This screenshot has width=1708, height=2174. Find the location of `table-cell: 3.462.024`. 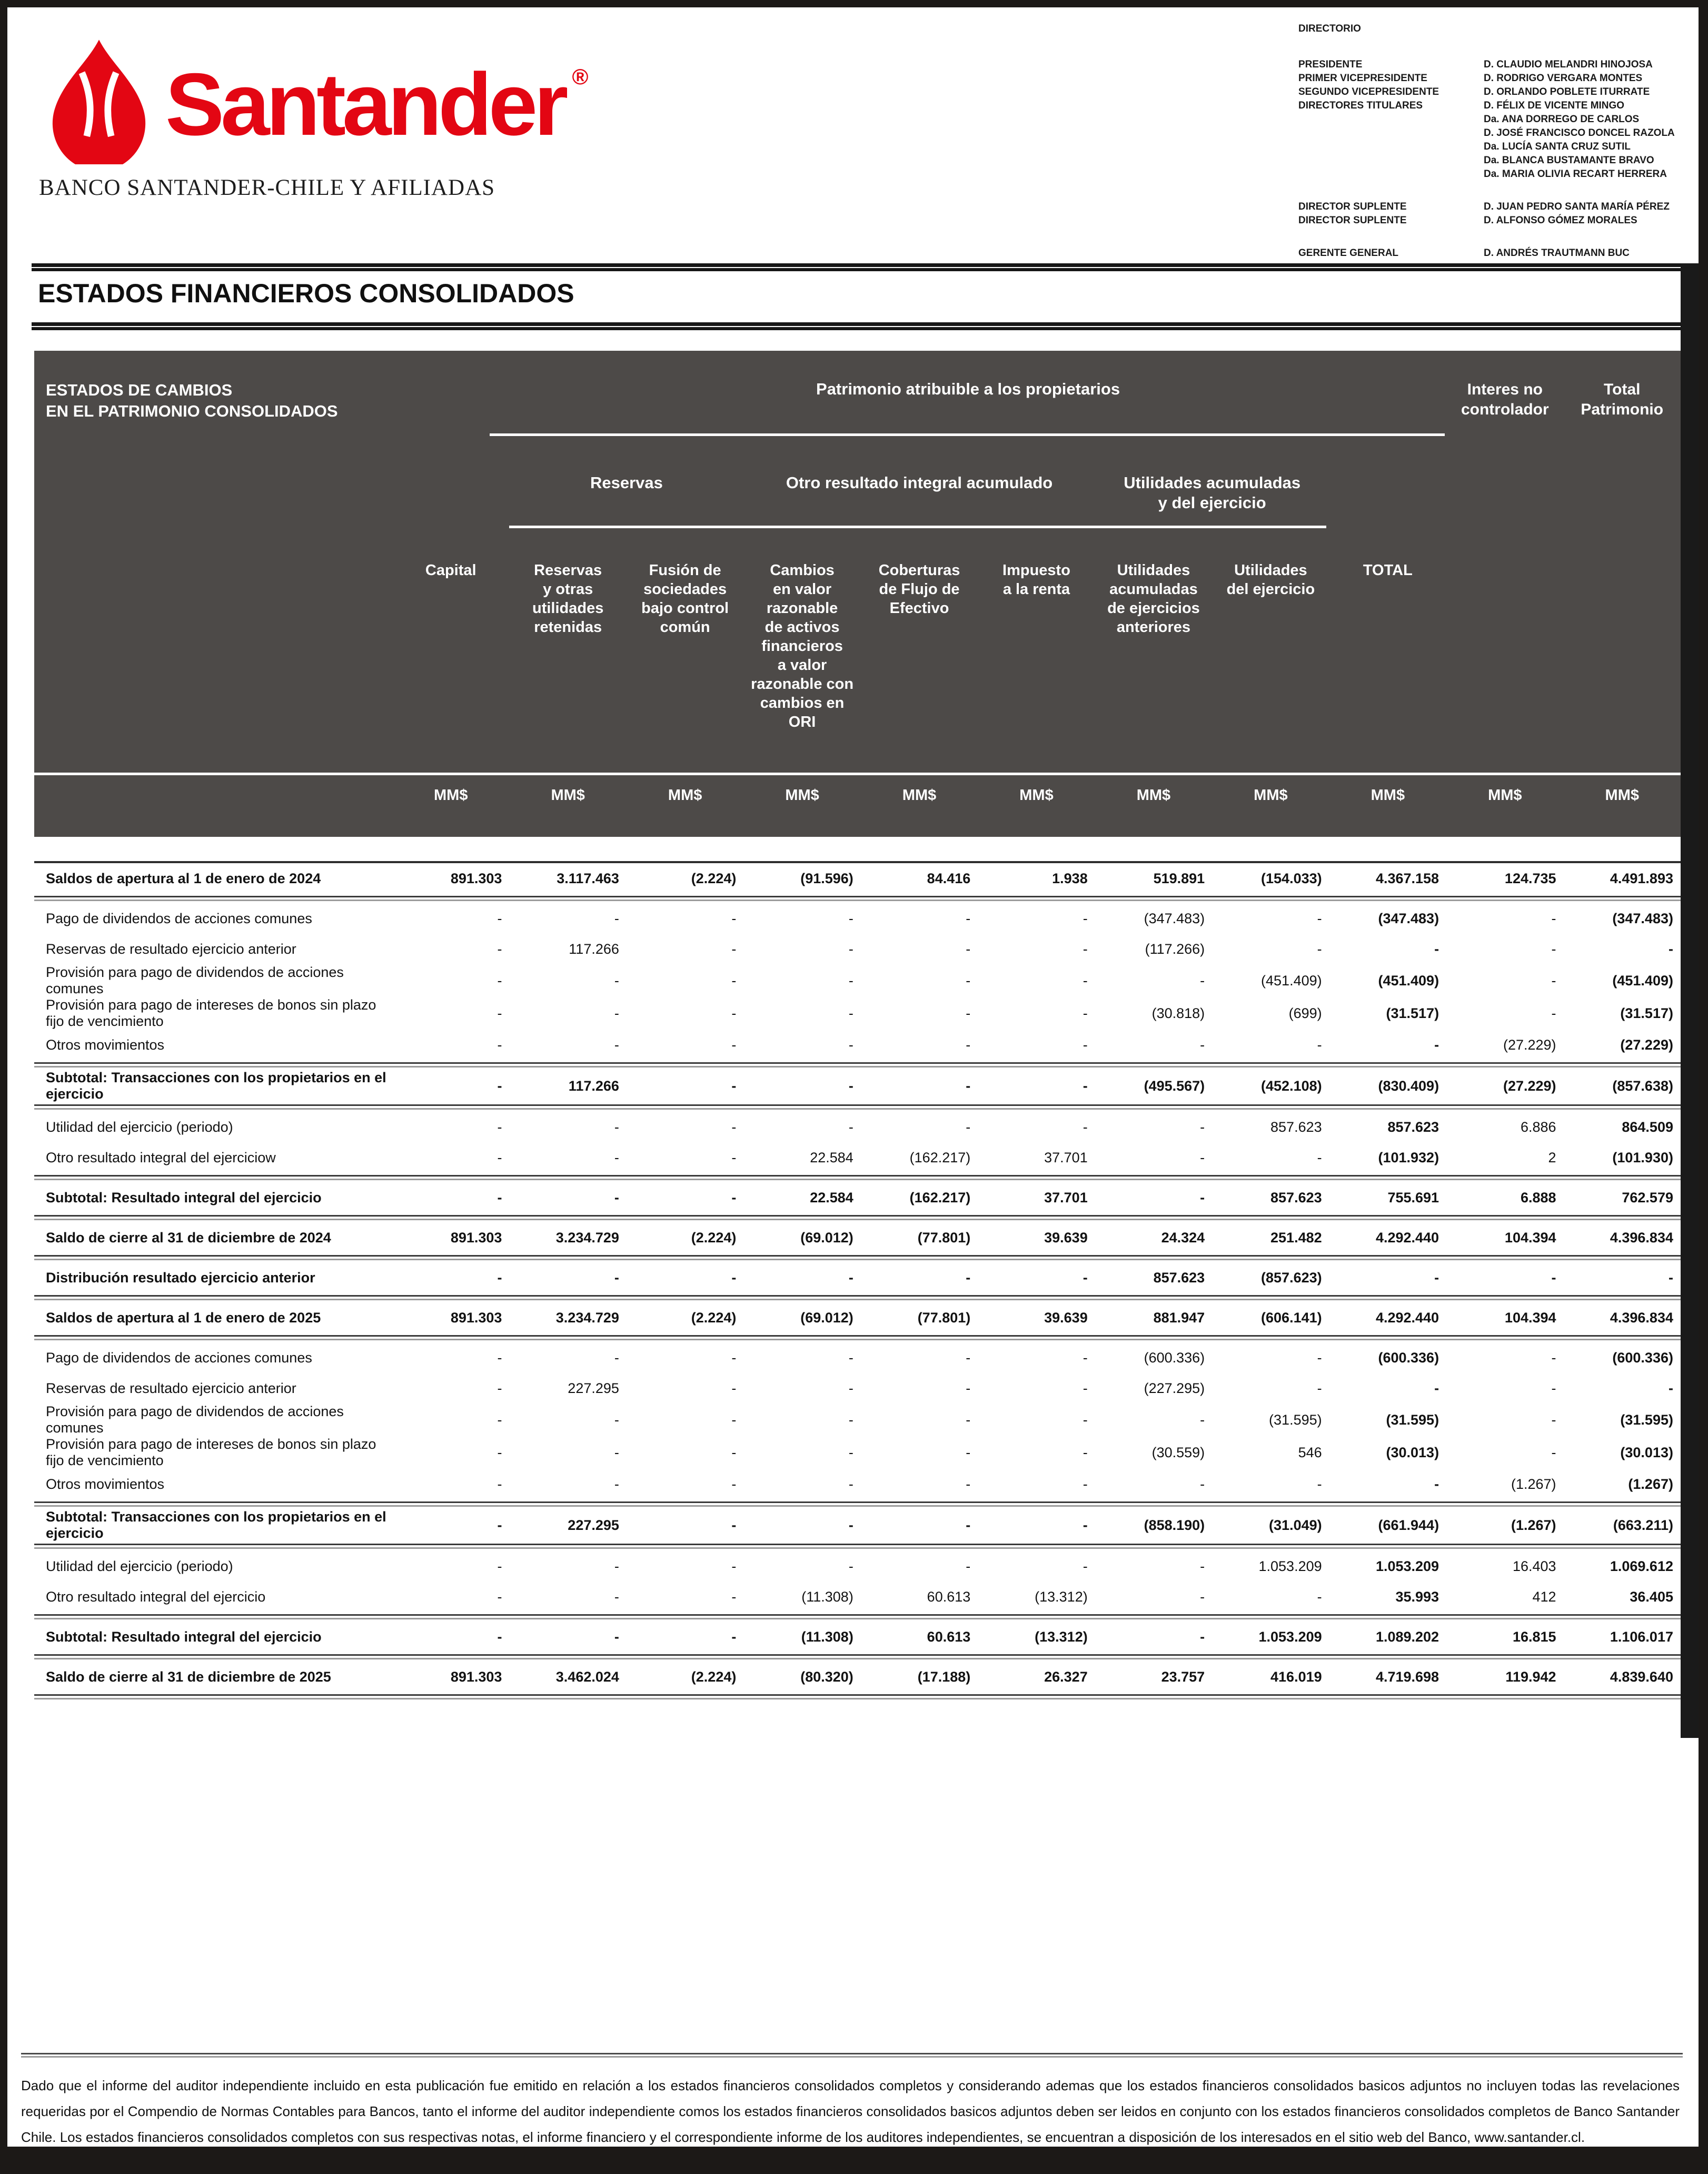

table-cell: 3.462.024 is located at coordinates (587, 1677).